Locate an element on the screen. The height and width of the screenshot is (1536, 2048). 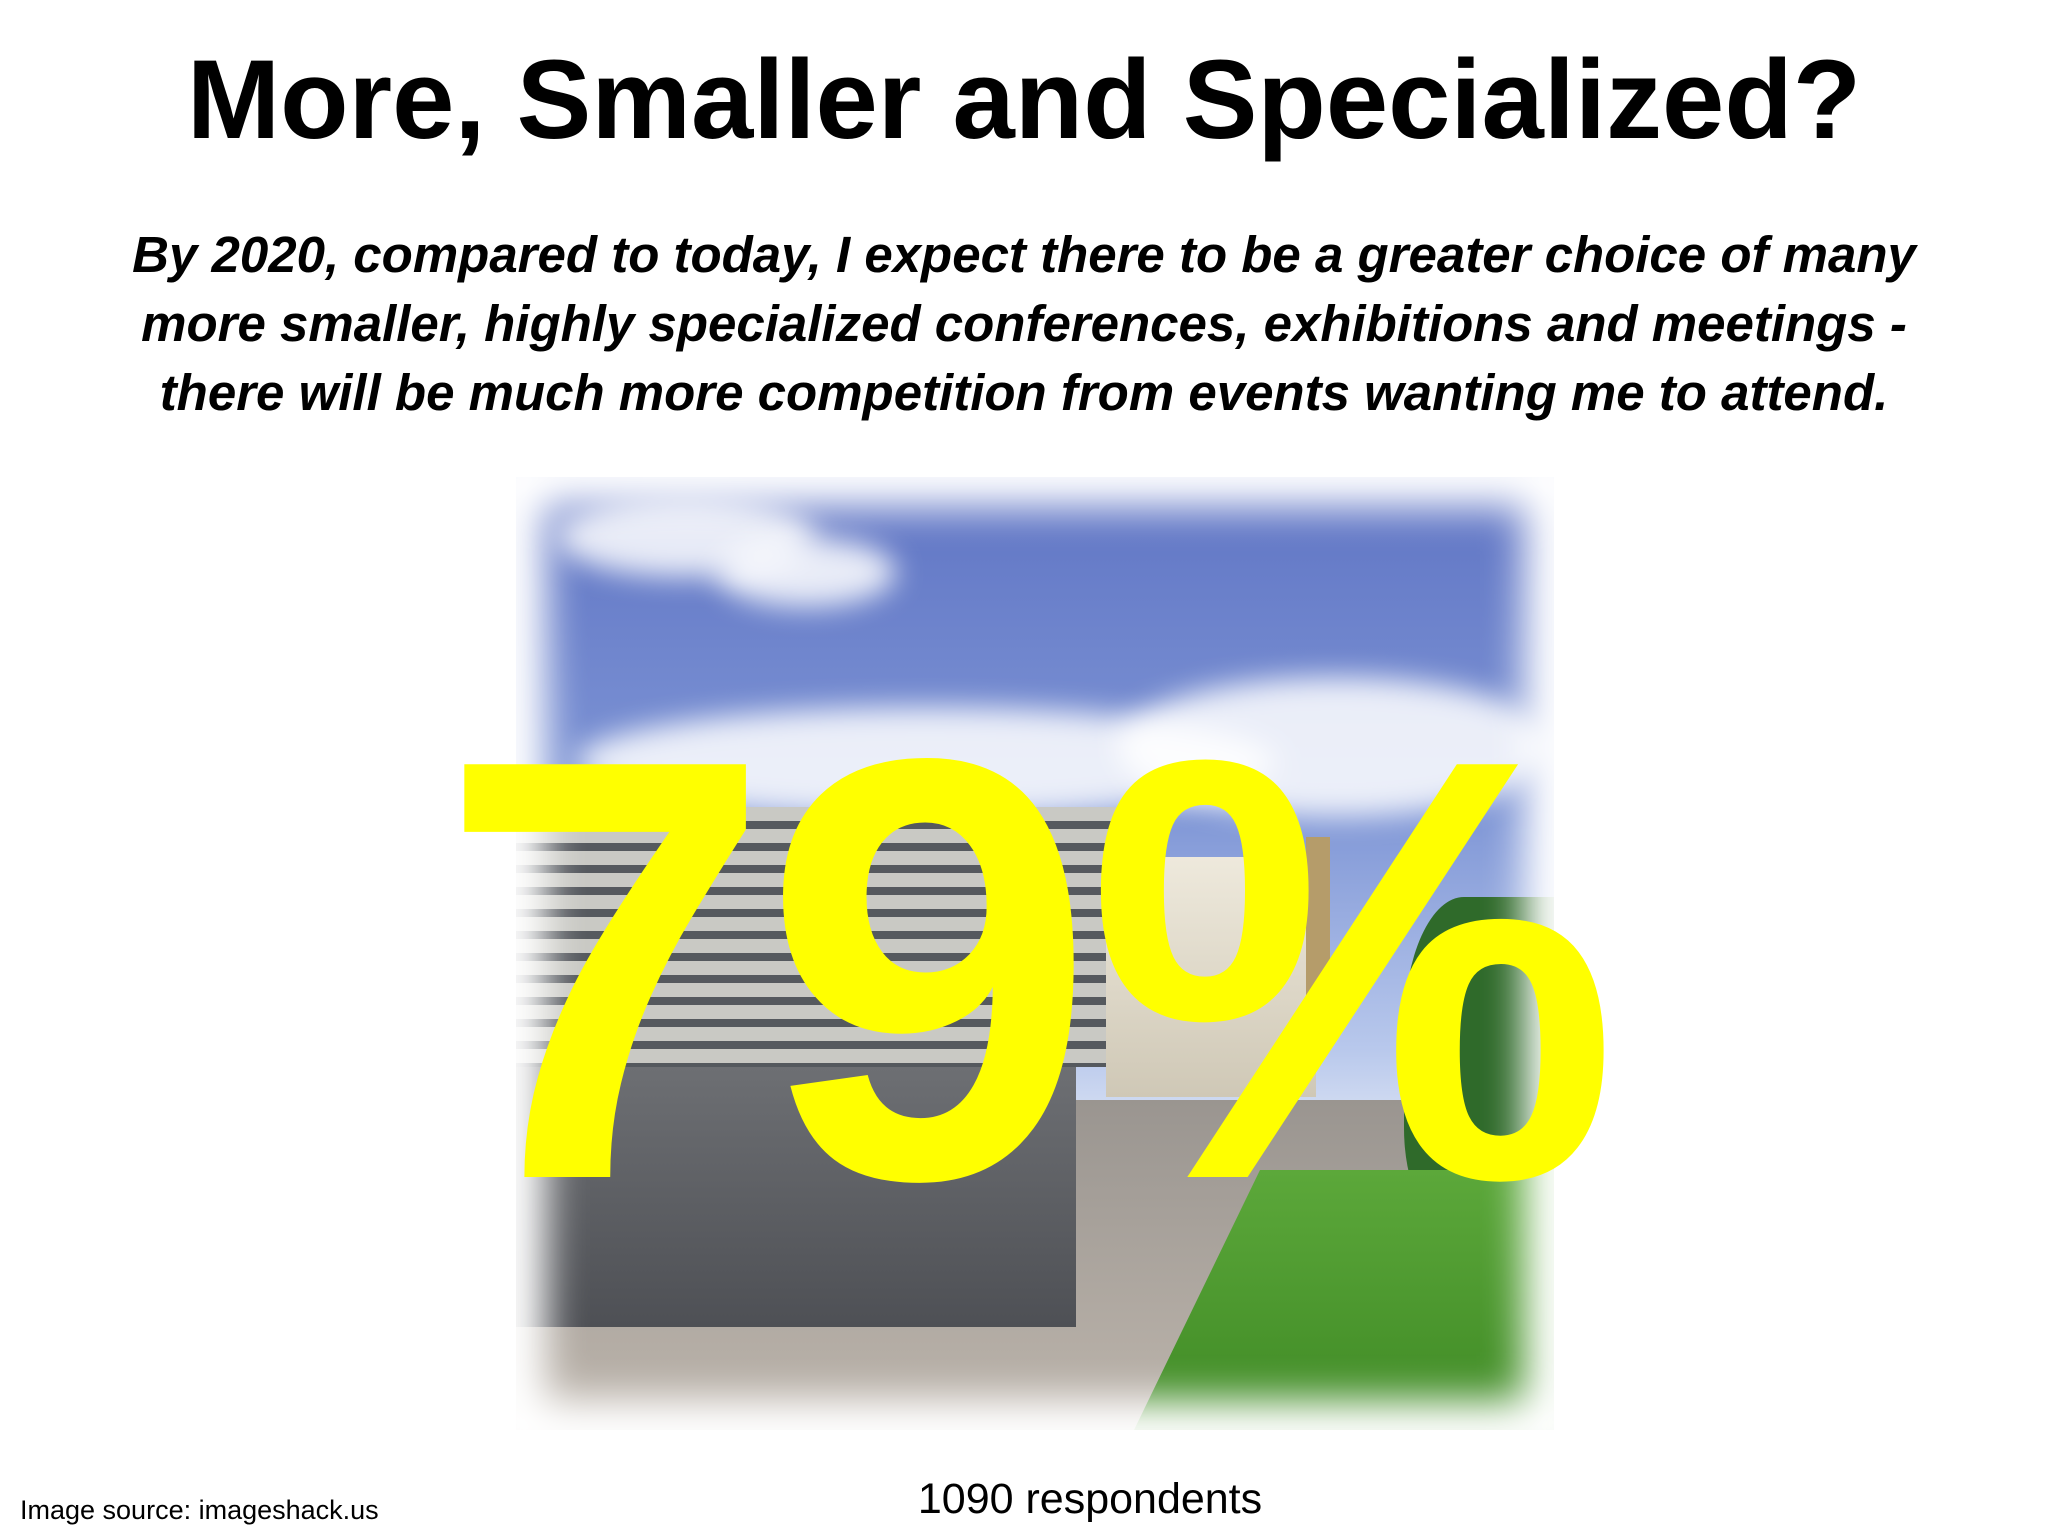
respondents-count: 1090 respondents is located at coordinates (1090, 1499).